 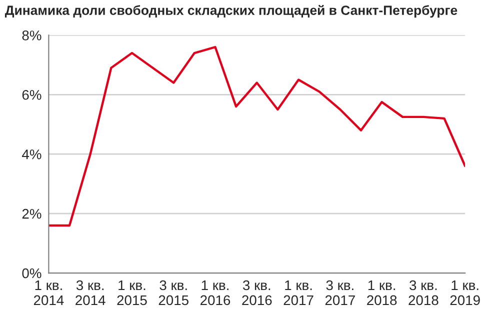 What do you see at coordinates (257, 293) in the screenshot?
I see `x-tick-label: 3 кв. 2016` at bounding box center [257, 293].